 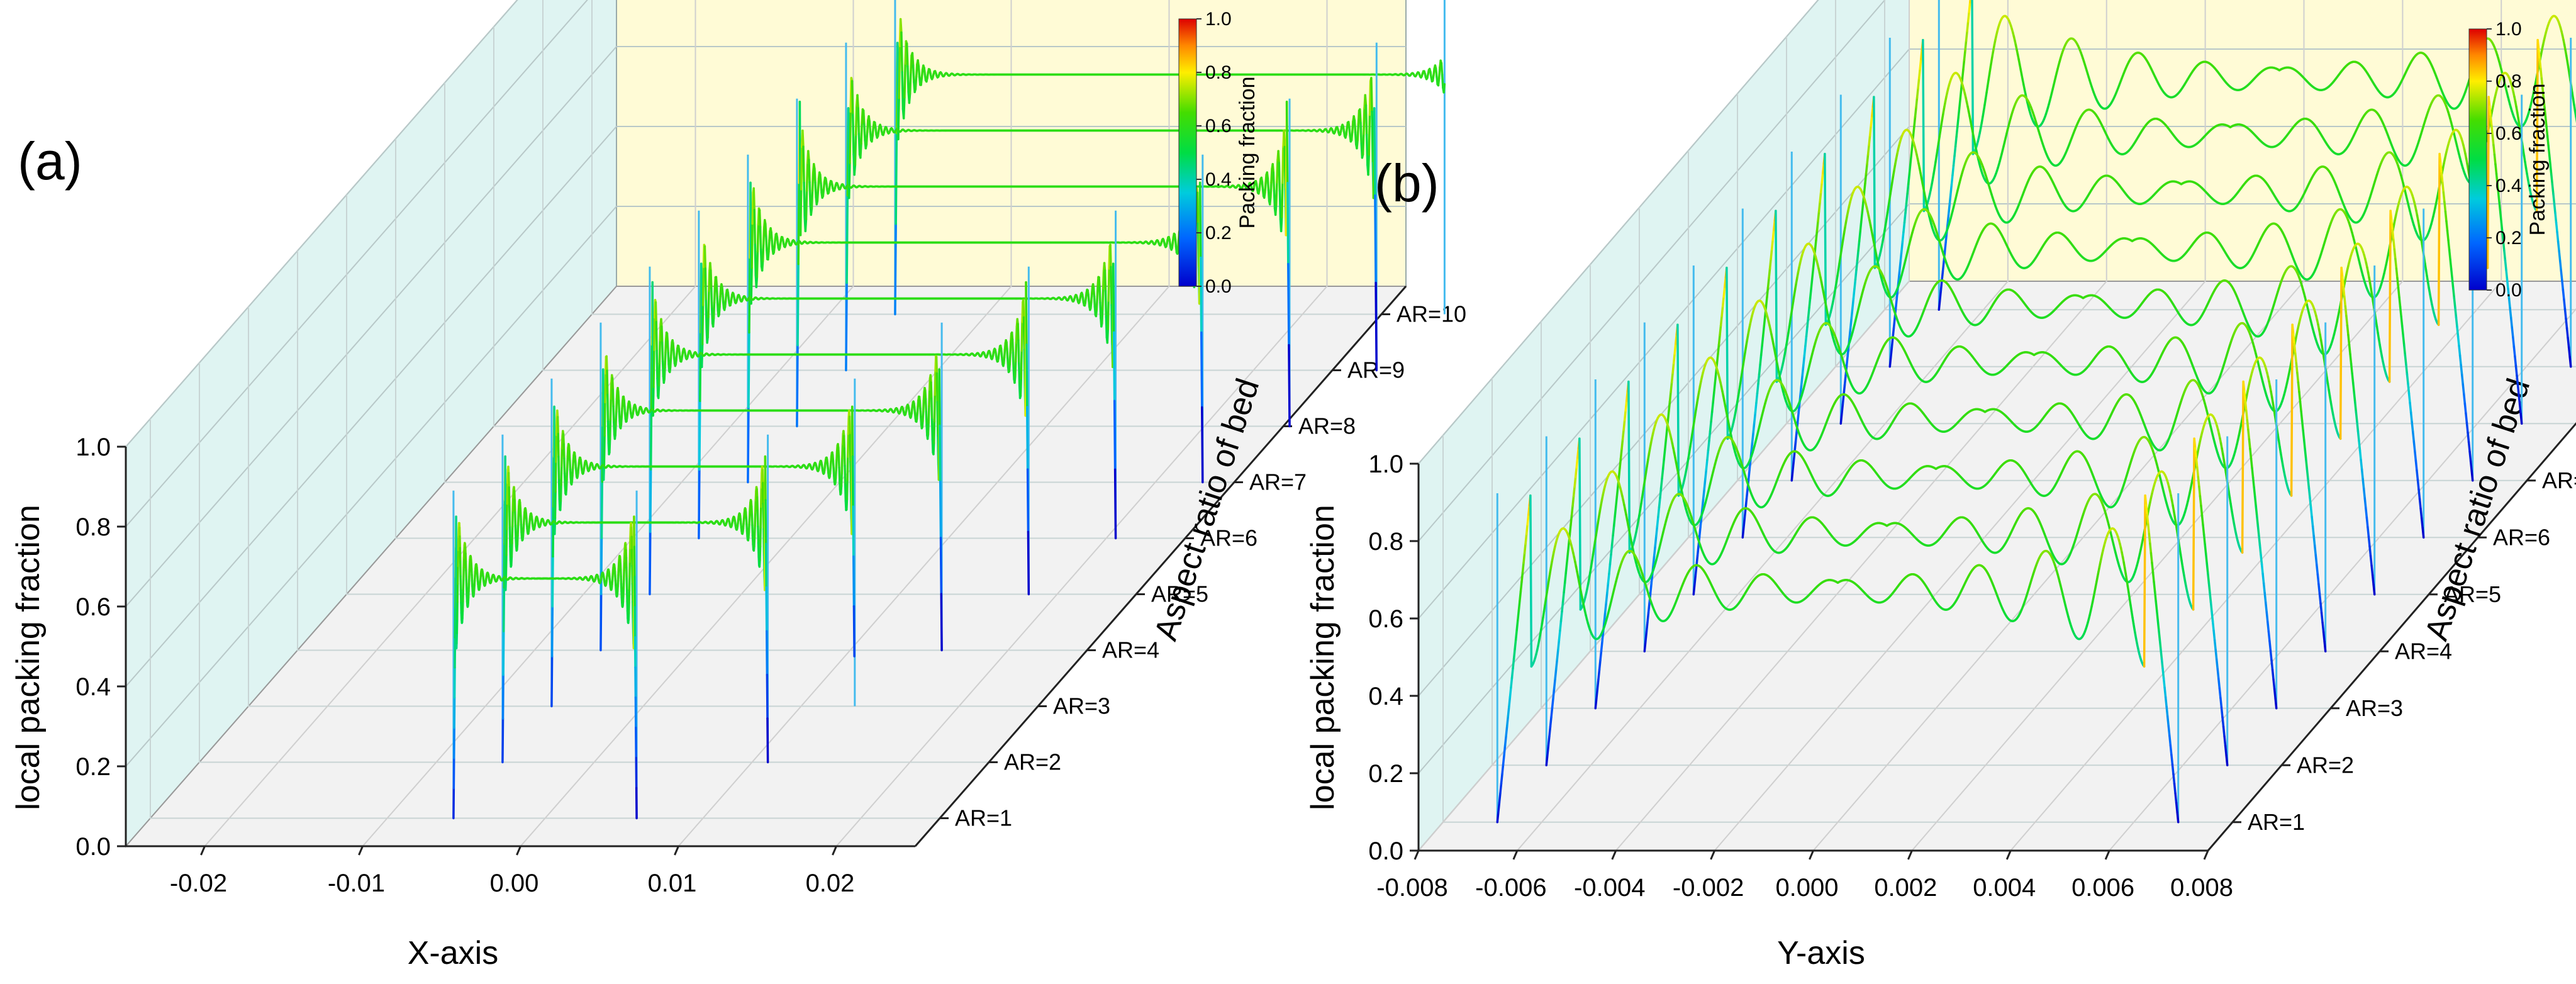 I want to click on depth-tick-label: AR=1, so click(x=983, y=818).